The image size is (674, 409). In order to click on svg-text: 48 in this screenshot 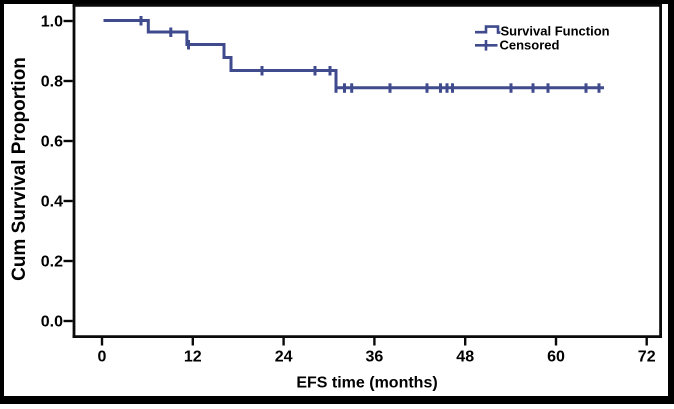, I will do `click(465, 357)`.